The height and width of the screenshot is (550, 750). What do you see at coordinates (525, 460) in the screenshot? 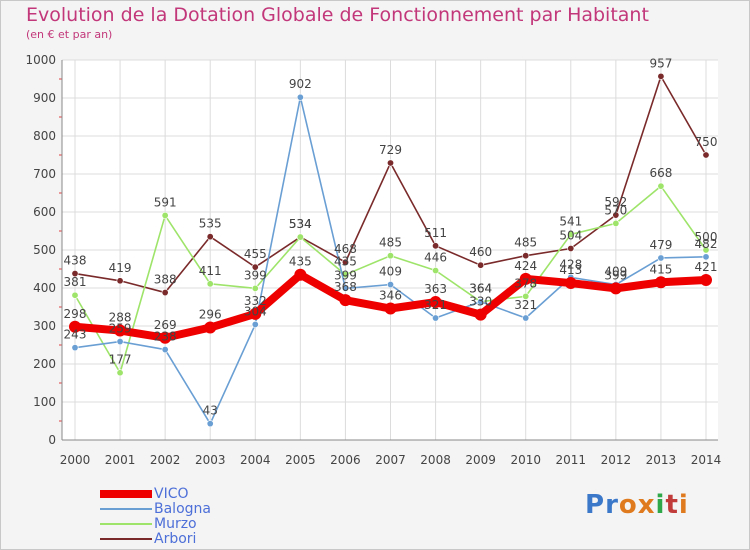
I see `x-tick-label: 2010` at bounding box center [525, 460].